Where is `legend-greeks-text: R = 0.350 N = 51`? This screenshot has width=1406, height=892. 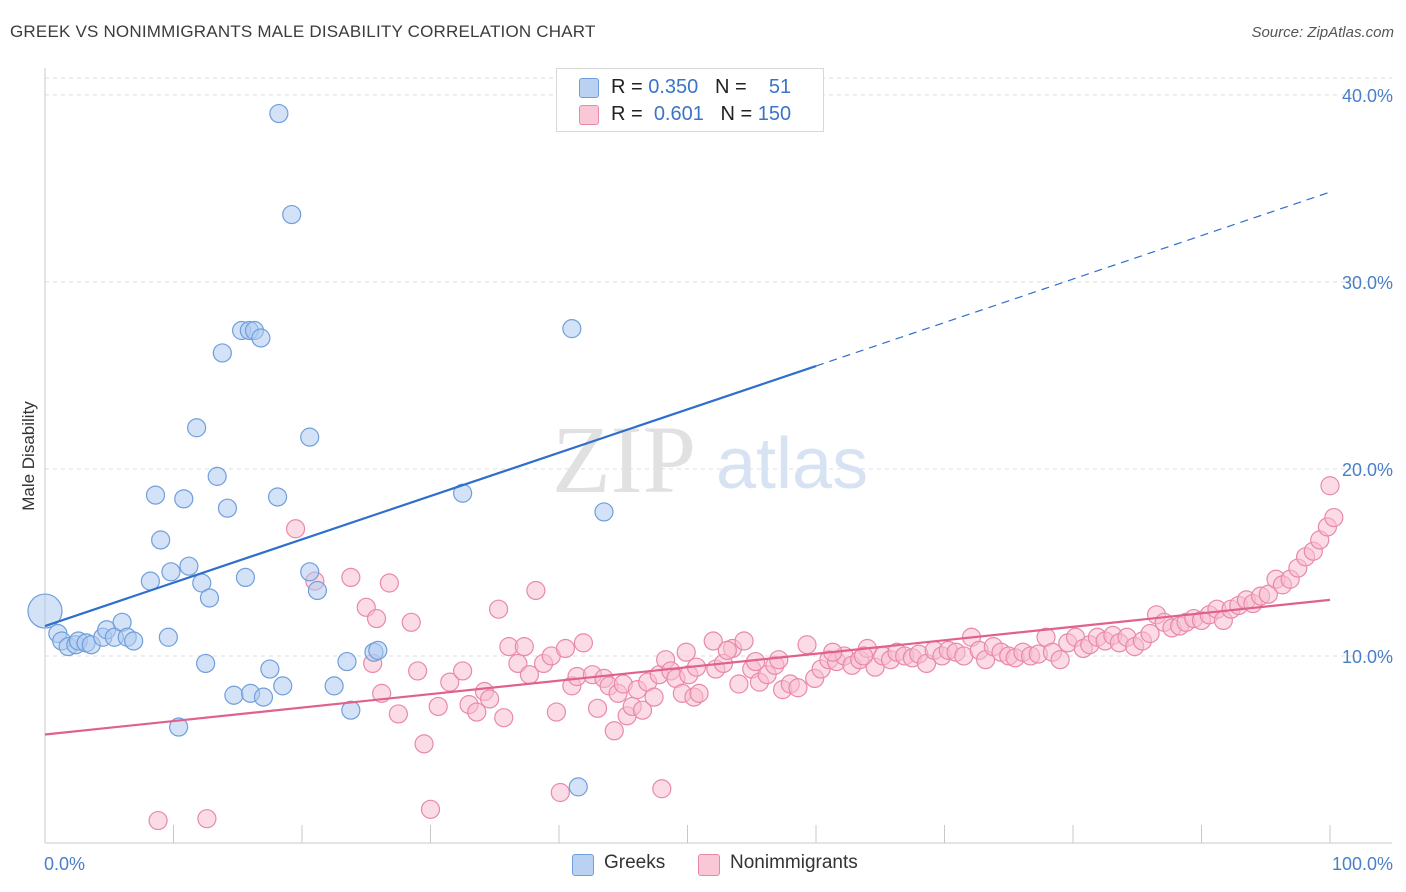 legend-greeks-text: R = 0.350 N = 51 is located at coordinates (701, 87).